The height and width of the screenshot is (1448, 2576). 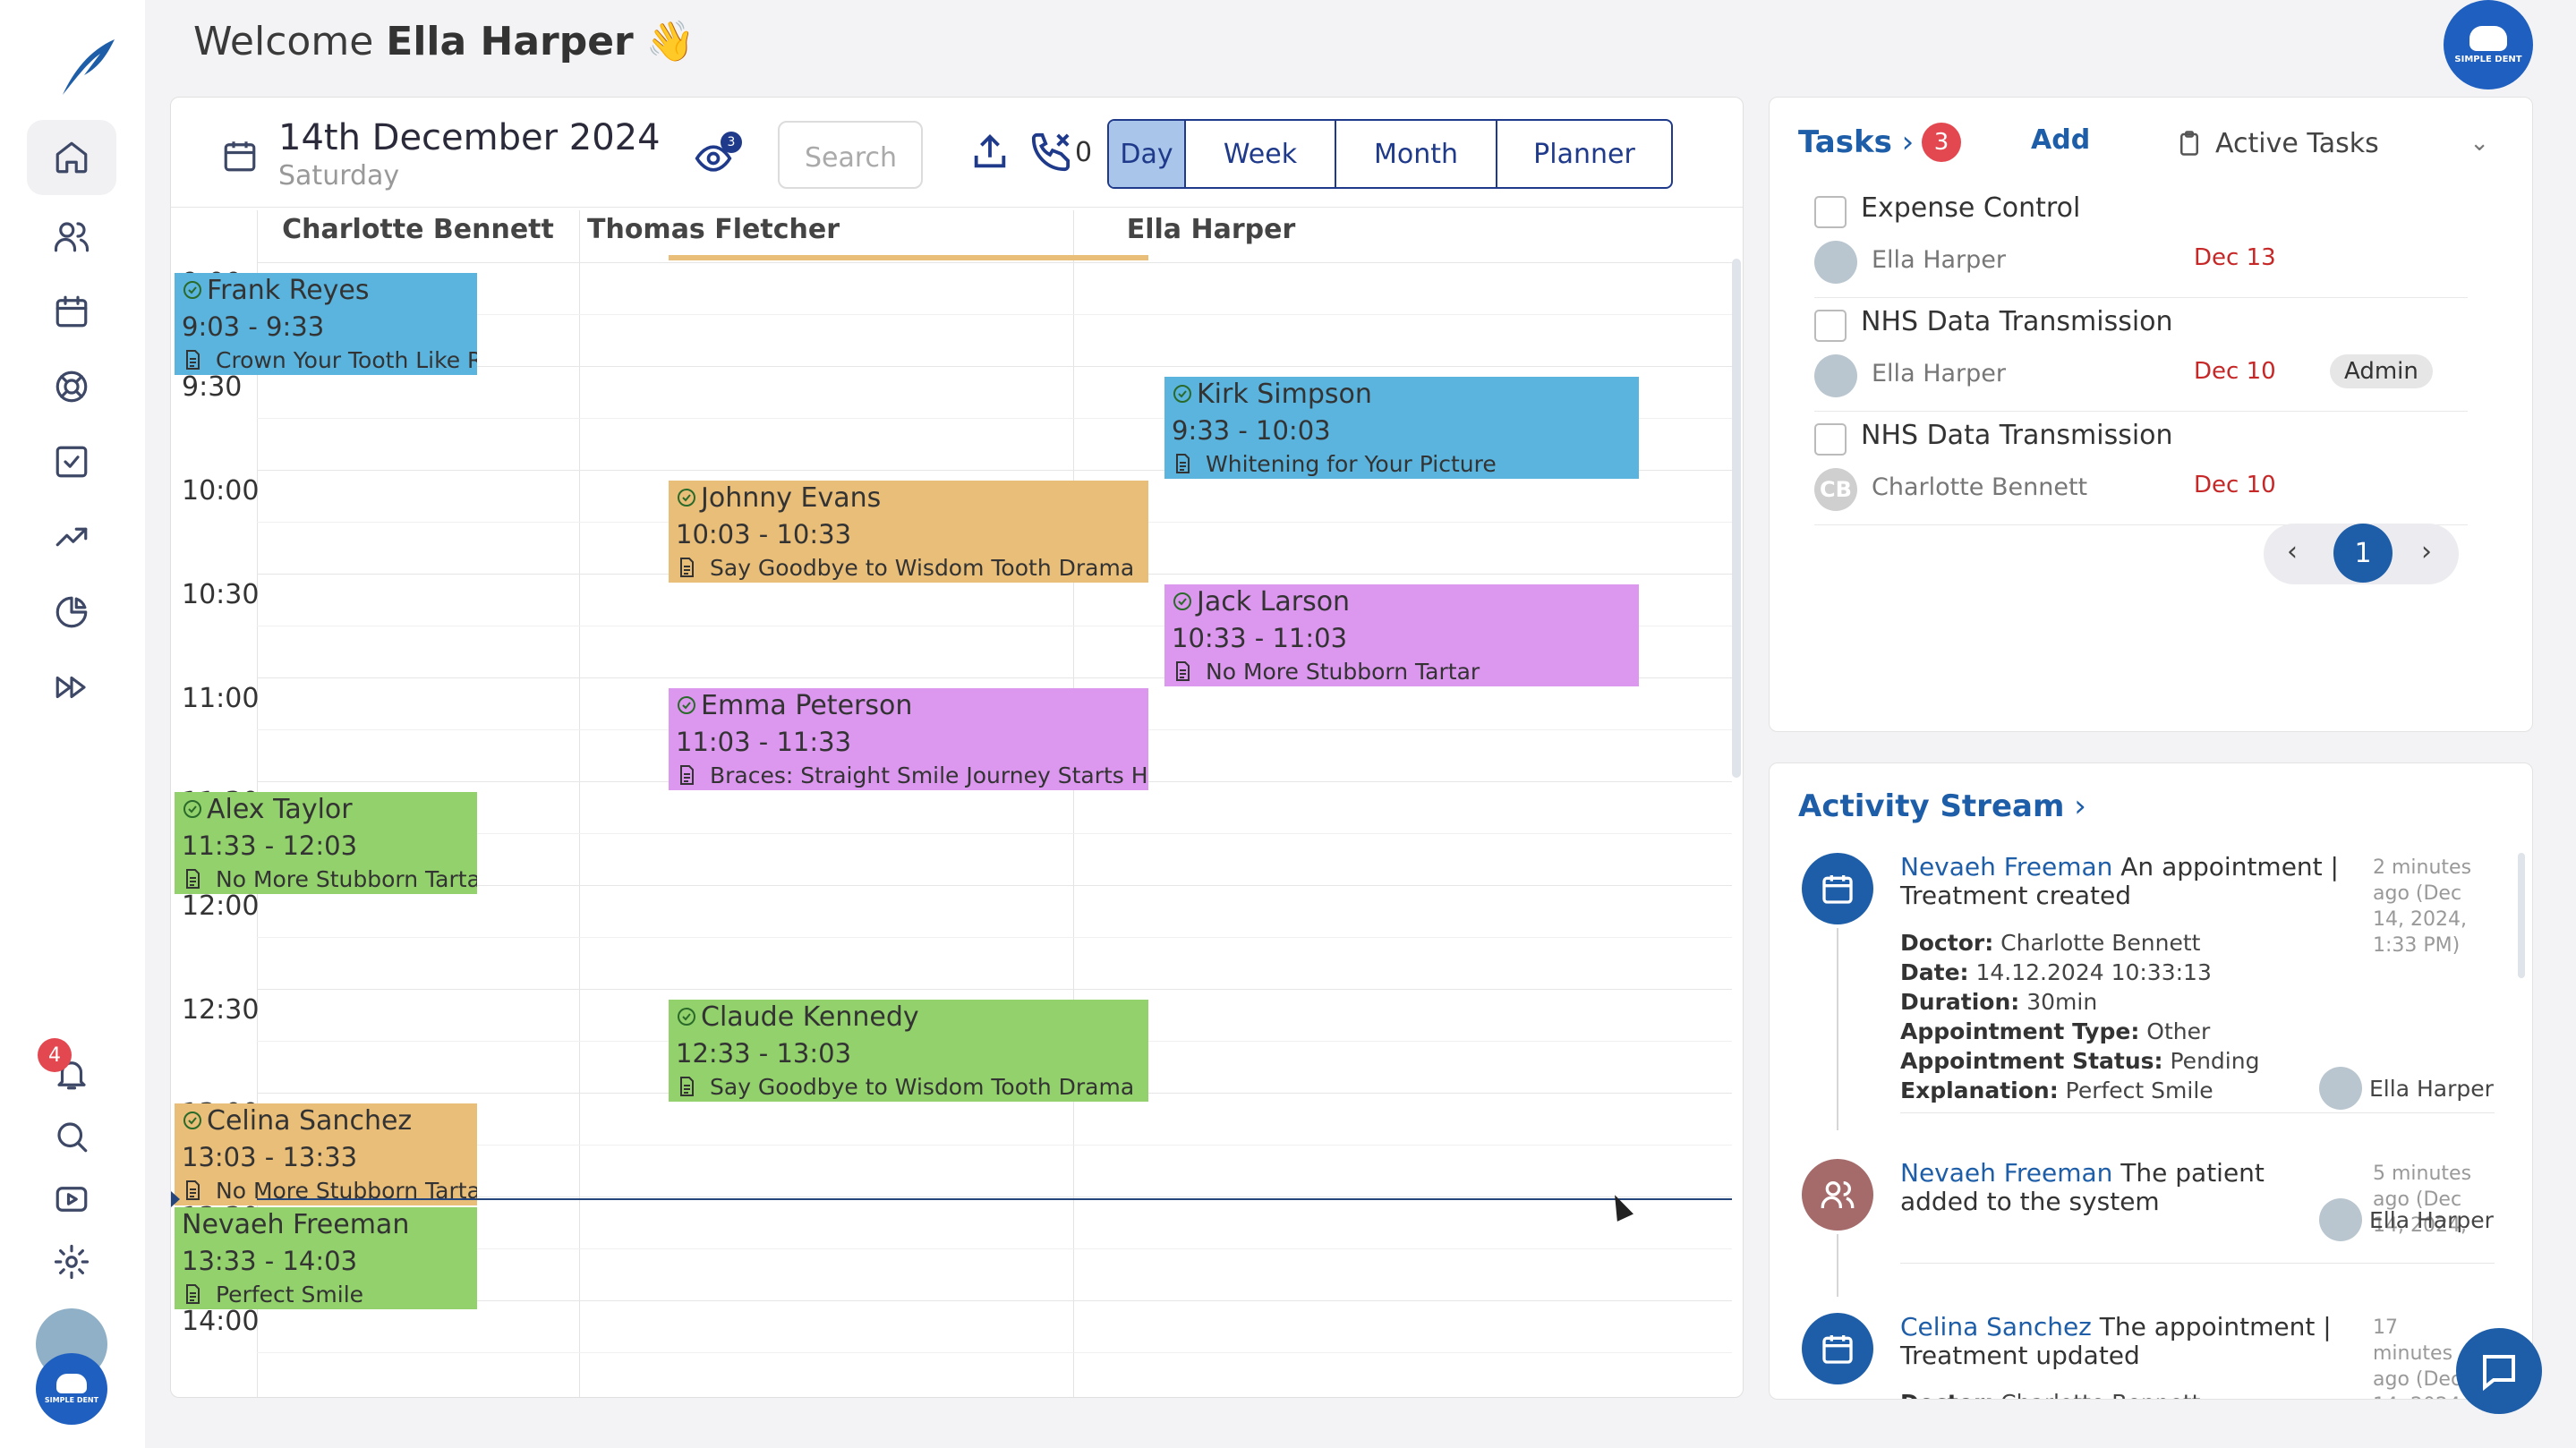 What do you see at coordinates (1960, 1002) in the screenshot?
I see `detail-key: Duration:` at bounding box center [1960, 1002].